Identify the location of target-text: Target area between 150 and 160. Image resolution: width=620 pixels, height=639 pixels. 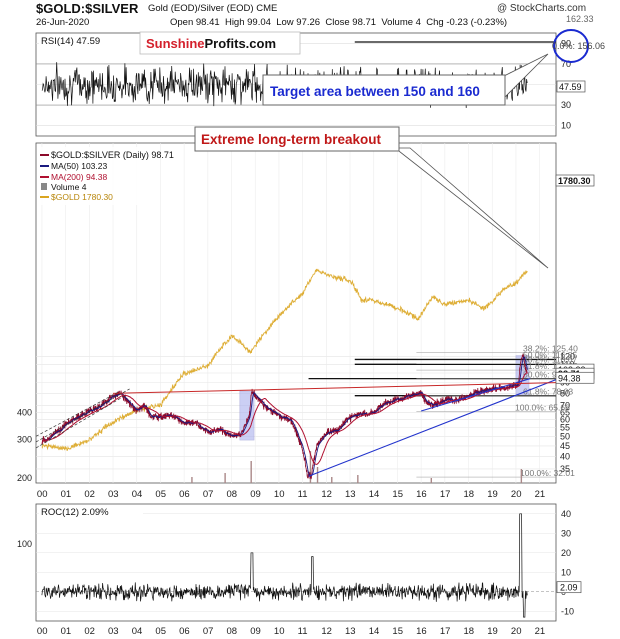
(375, 91).